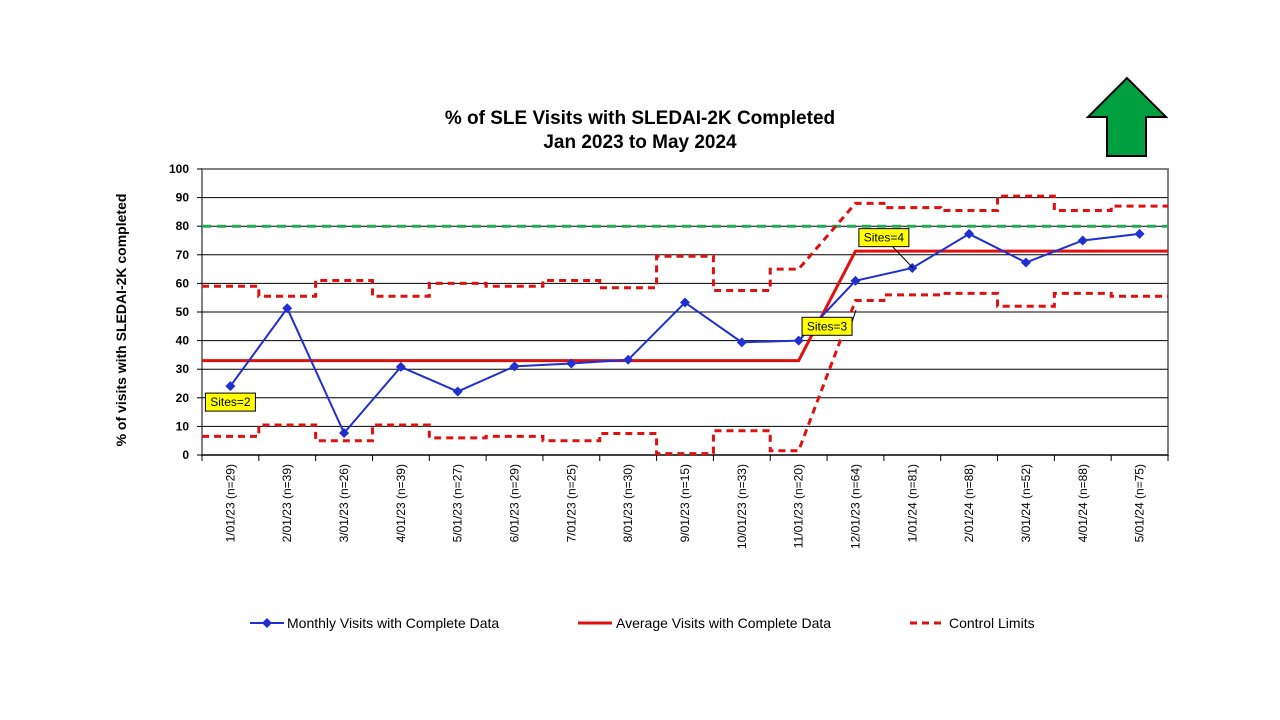 This screenshot has height=720, width=1280. I want to click on x-tick-label: 3/01/23 (n=26), so click(344, 503).